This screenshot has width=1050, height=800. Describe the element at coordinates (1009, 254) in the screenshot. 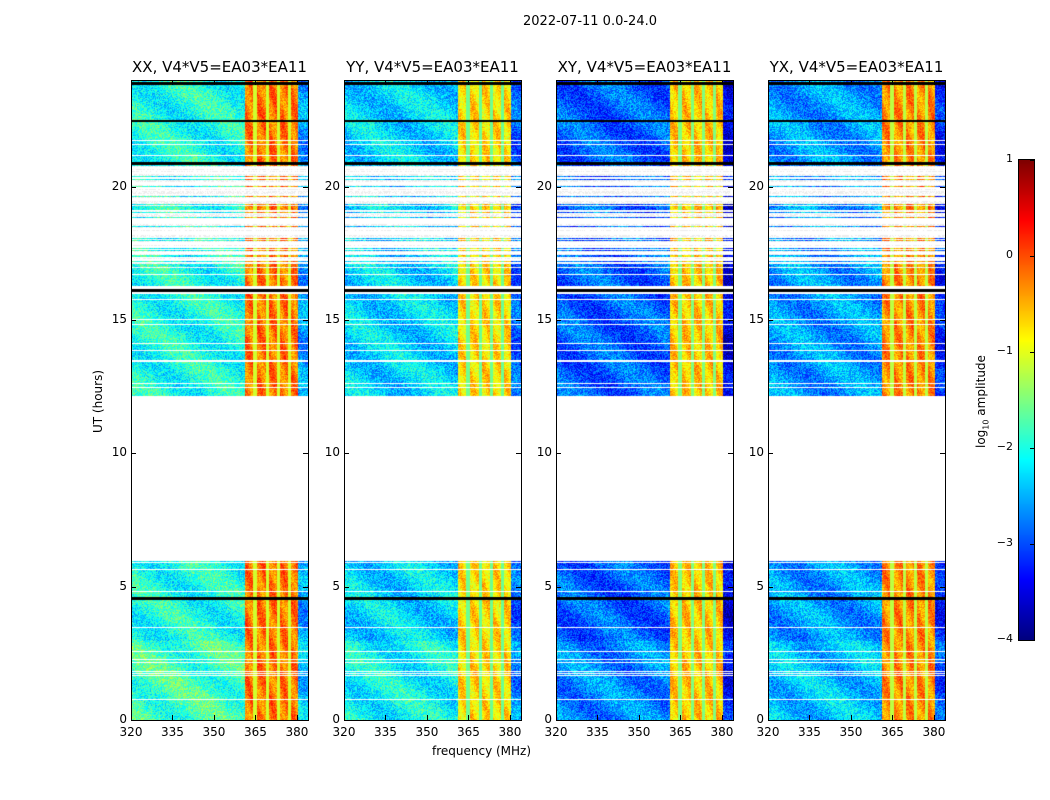

I see `colorbar-tick-label: 0` at that location.